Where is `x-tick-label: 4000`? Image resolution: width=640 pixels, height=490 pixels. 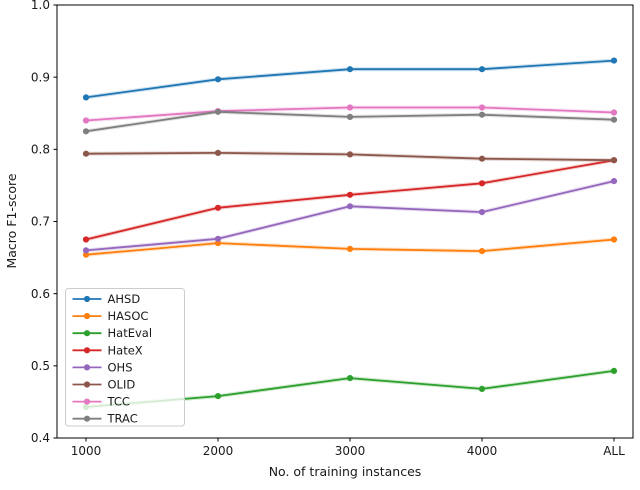
x-tick-label: 4000 is located at coordinates (482, 451).